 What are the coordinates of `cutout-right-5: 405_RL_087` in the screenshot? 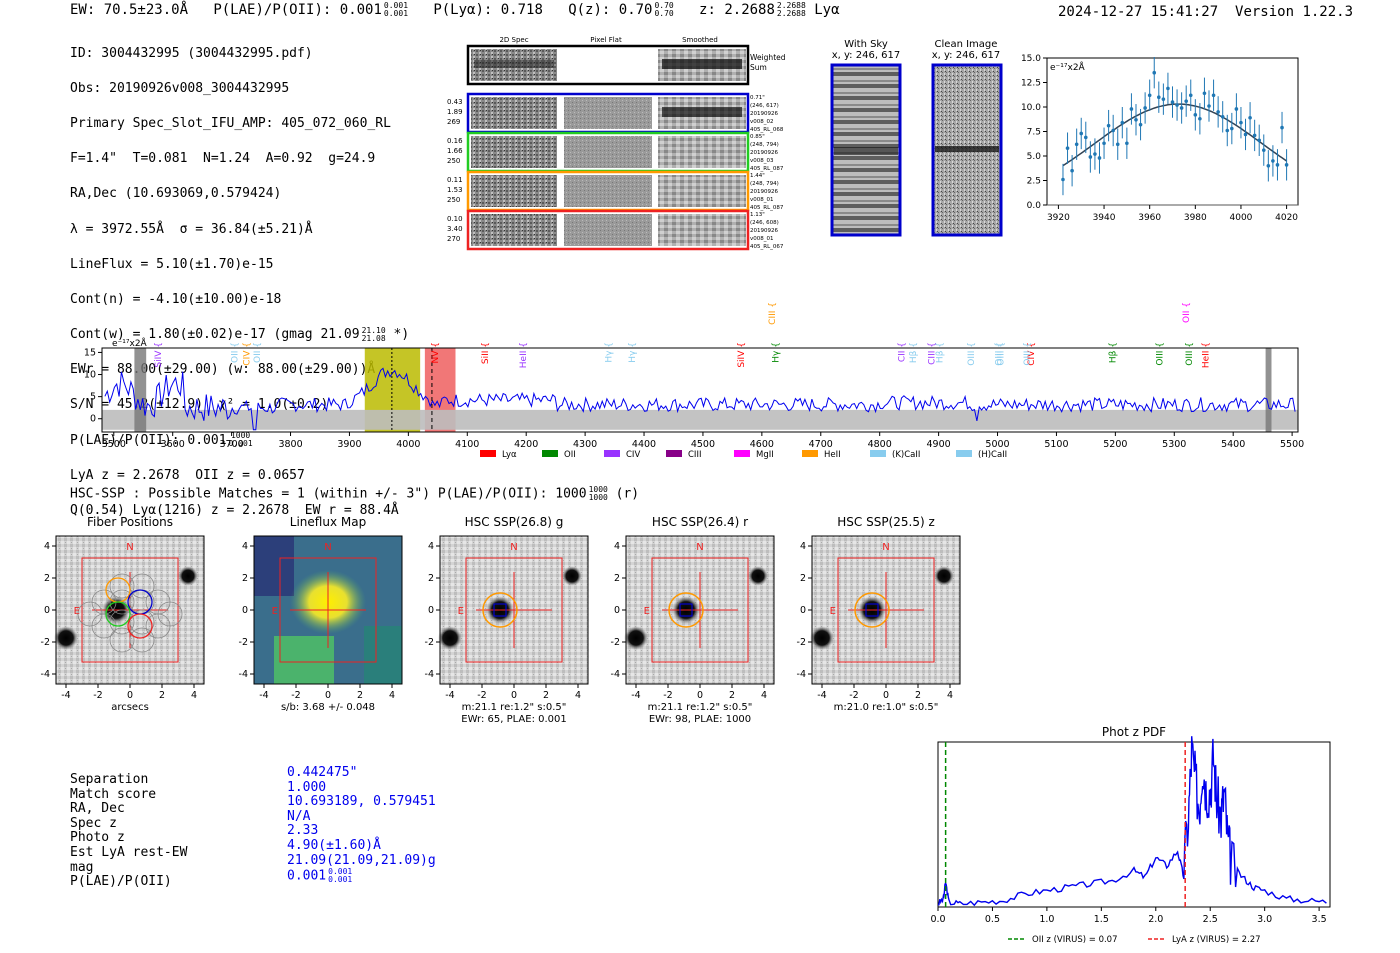 It's located at (767, 169).